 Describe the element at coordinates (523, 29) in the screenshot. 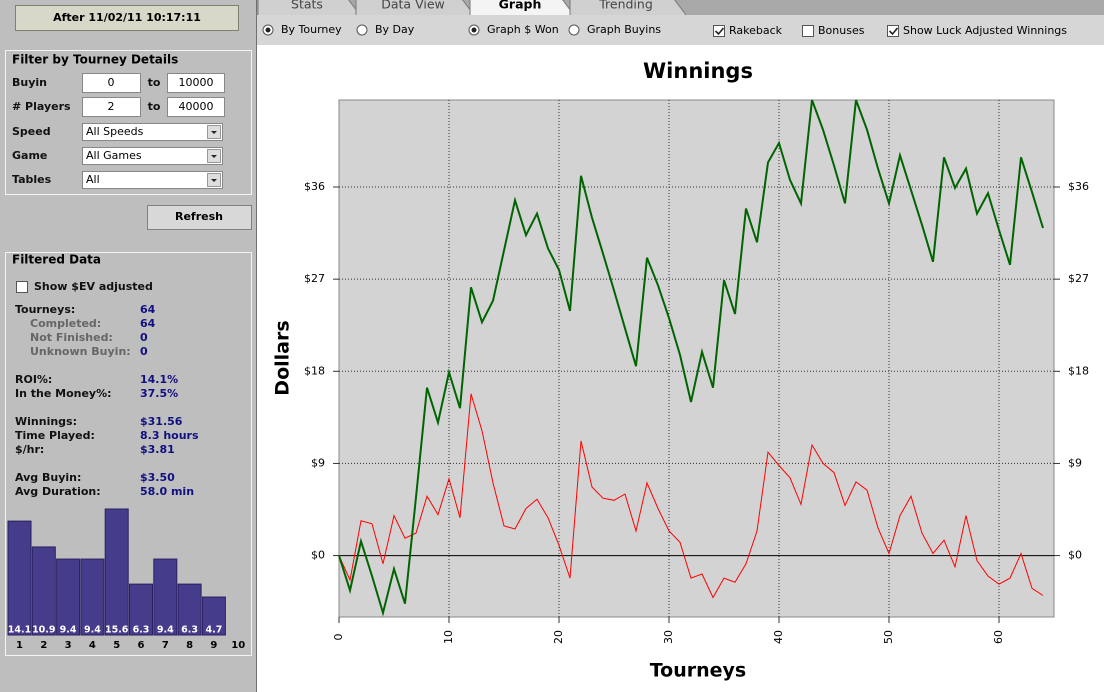

I see `radio-label: Graph $ Won` at that location.